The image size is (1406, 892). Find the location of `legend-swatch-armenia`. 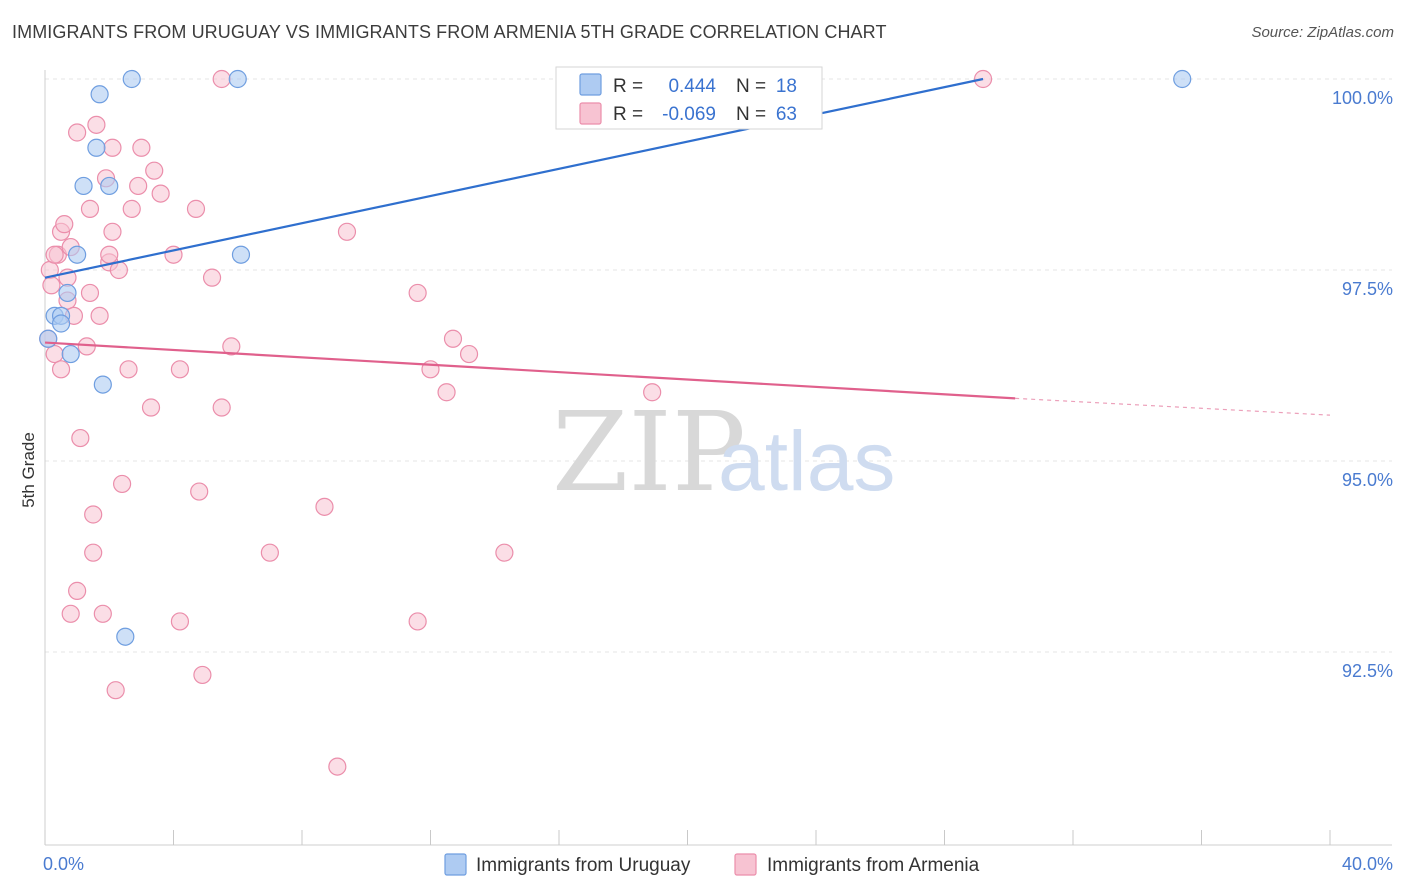

legend-swatch-armenia is located at coordinates (745, 864).